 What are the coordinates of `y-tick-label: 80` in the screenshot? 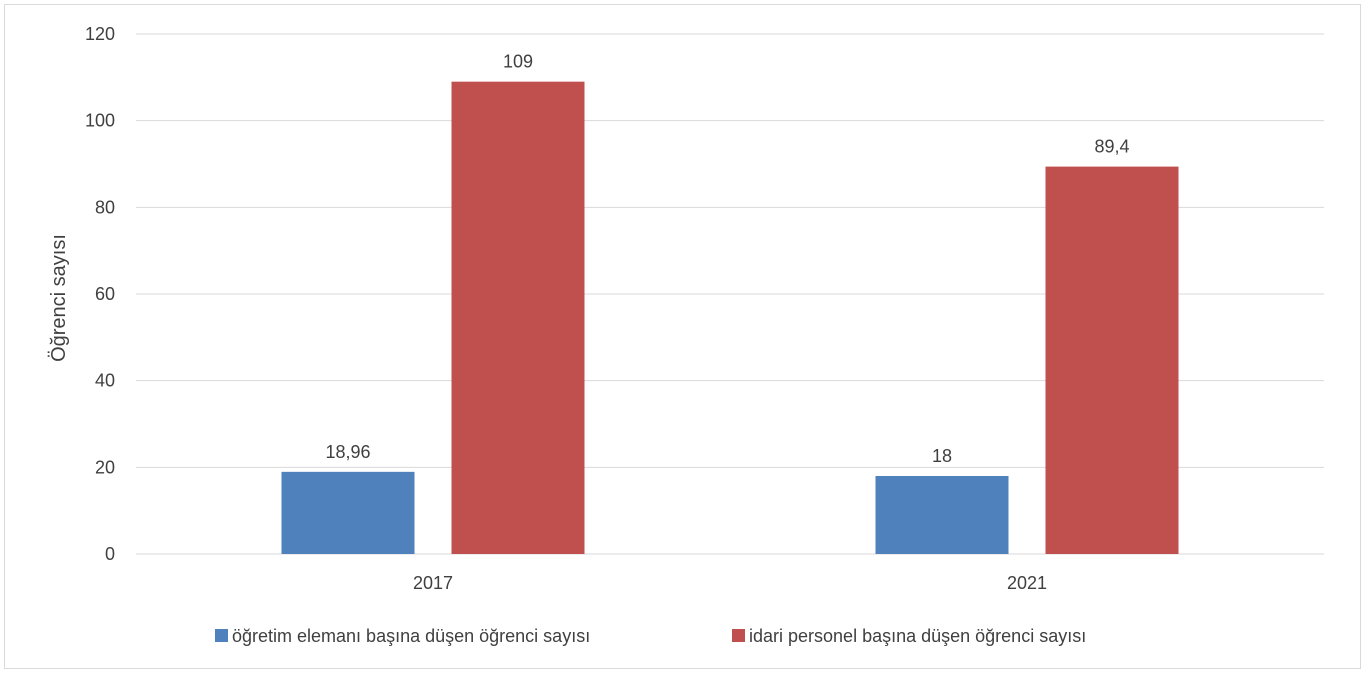 It's located at (105, 207).